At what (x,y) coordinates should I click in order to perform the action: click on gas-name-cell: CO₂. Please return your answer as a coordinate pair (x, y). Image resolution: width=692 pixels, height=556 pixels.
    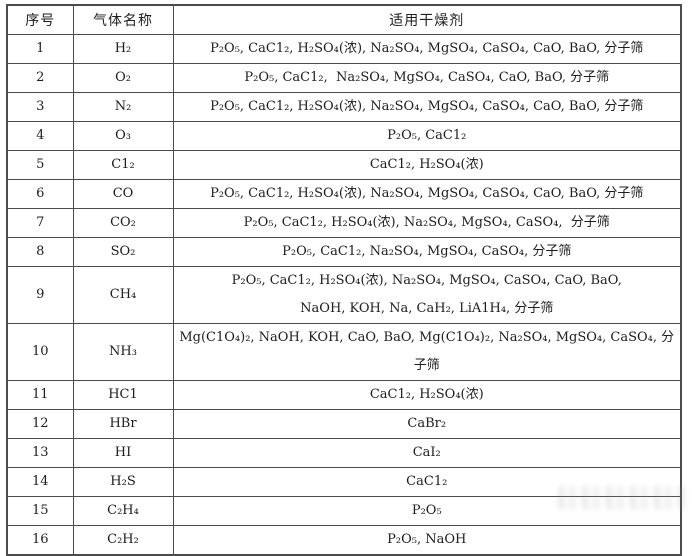
    Looking at the image, I should click on (123, 223).